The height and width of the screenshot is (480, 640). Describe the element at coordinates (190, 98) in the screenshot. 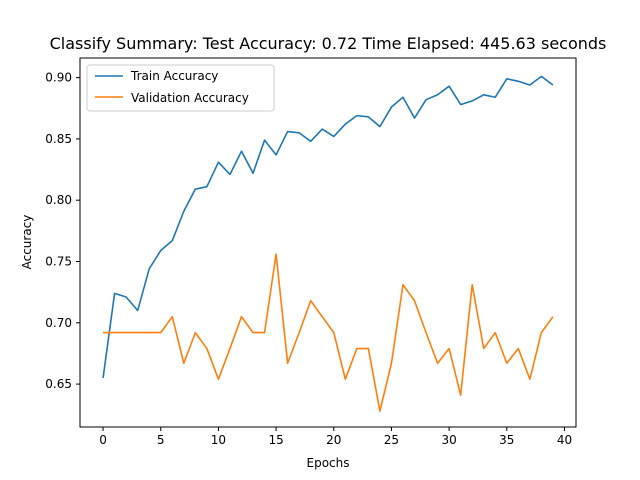

I see `legend-label-validation: Validation Accuracy` at that location.